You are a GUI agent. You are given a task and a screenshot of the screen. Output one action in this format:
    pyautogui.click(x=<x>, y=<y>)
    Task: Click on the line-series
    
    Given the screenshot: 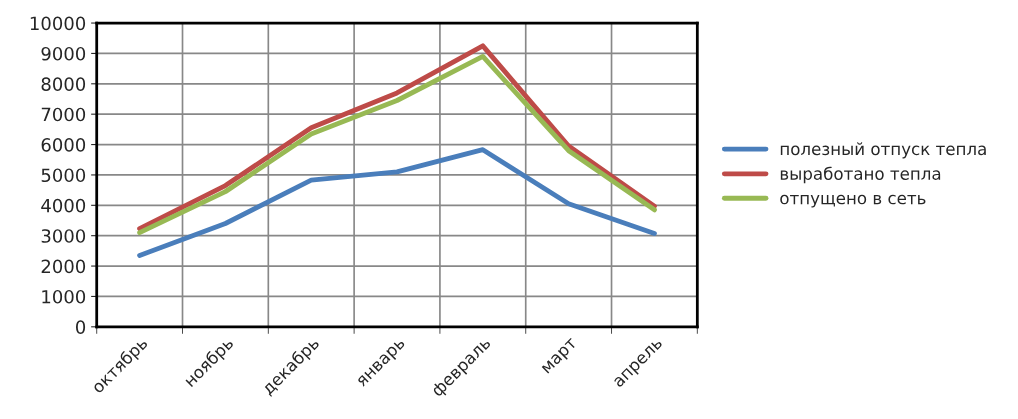 What is the action you would take?
    pyautogui.click(x=397, y=202)
    